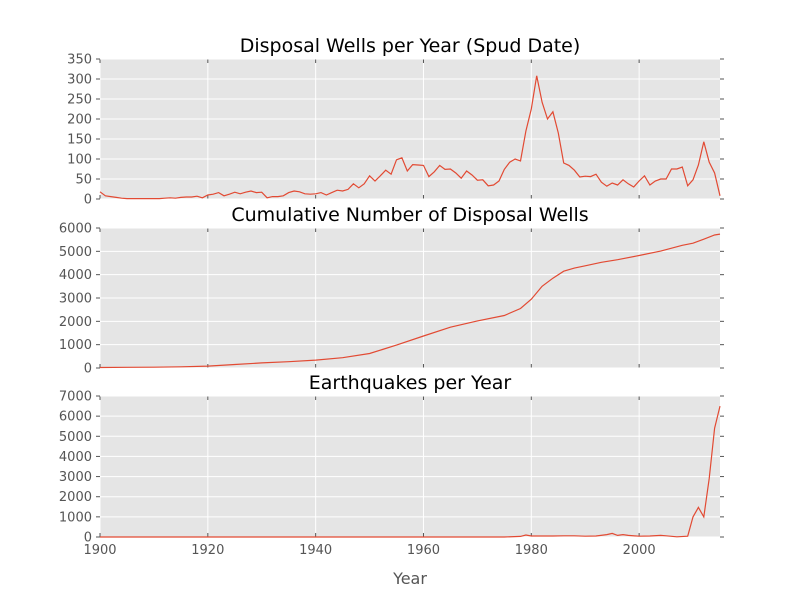 The width and height of the screenshot is (800, 597). I want to click on x-tick-label: 2000, so click(639, 550).